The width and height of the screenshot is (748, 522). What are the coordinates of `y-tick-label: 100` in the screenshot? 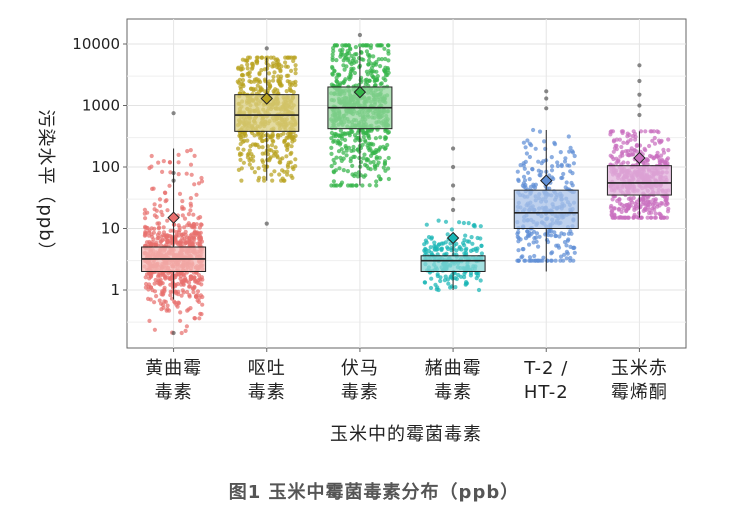 It's located at (105, 167).